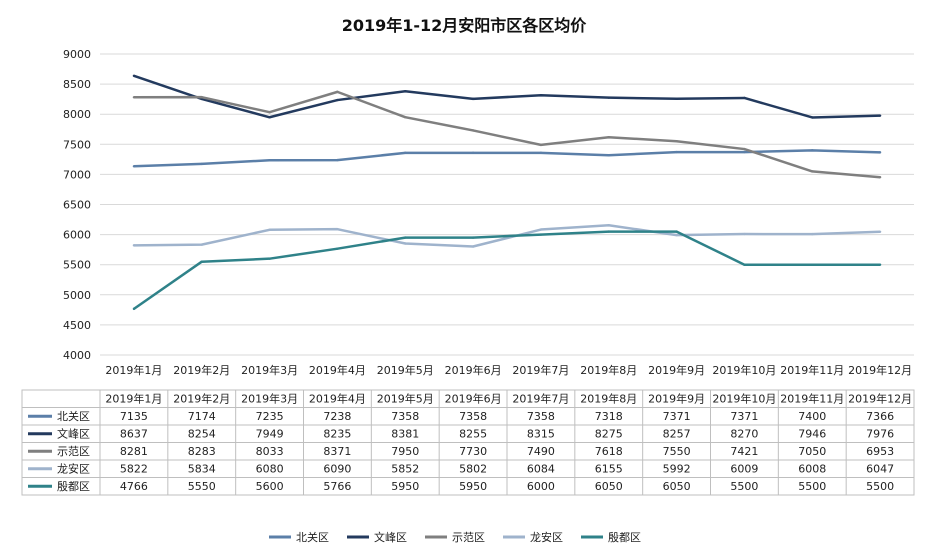 The image size is (929, 558). Describe the element at coordinates (540, 370) in the screenshot. I see `x-tick-label: 2019年7月` at that location.